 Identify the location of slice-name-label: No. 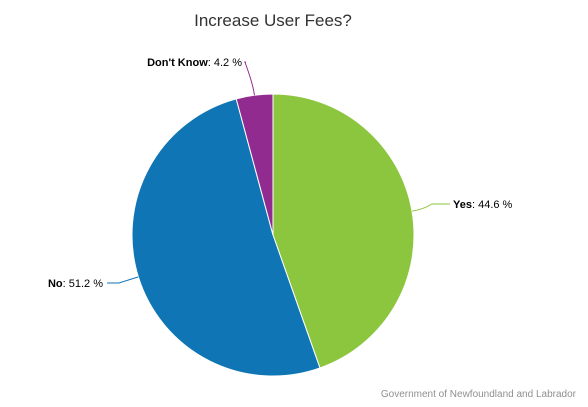
(55, 284).